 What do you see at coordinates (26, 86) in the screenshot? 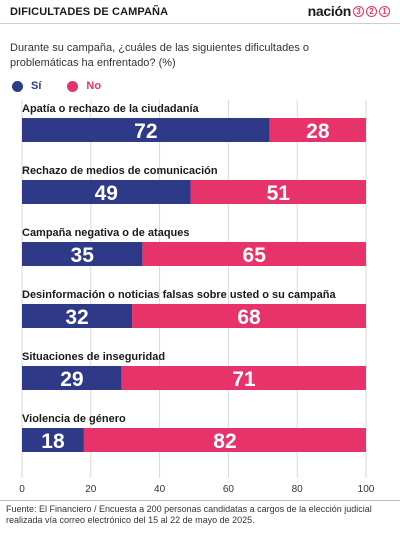
I see `legend-item-si: Sí` at bounding box center [26, 86].